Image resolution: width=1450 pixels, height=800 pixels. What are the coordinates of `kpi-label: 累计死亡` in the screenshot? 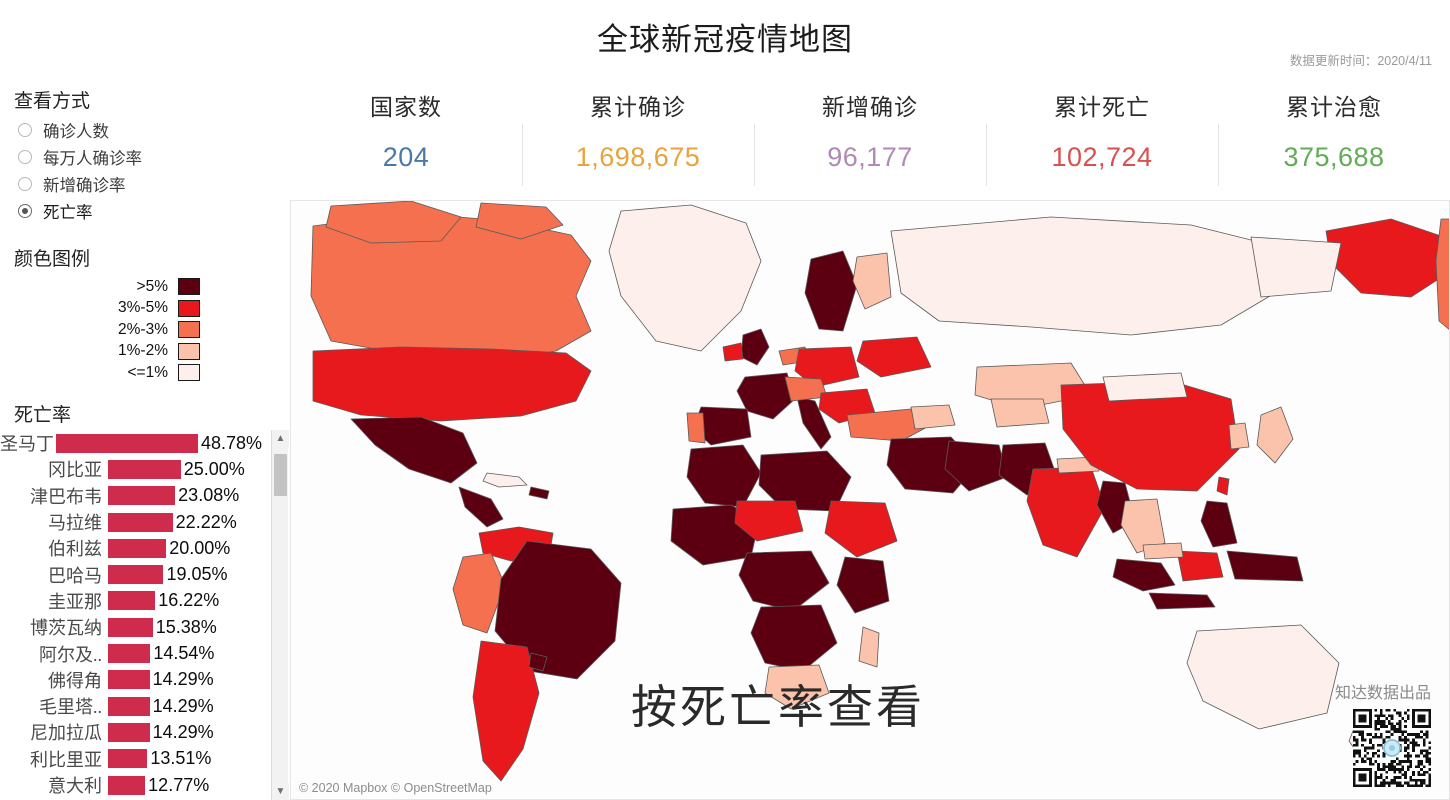 It's located at (1102, 107).